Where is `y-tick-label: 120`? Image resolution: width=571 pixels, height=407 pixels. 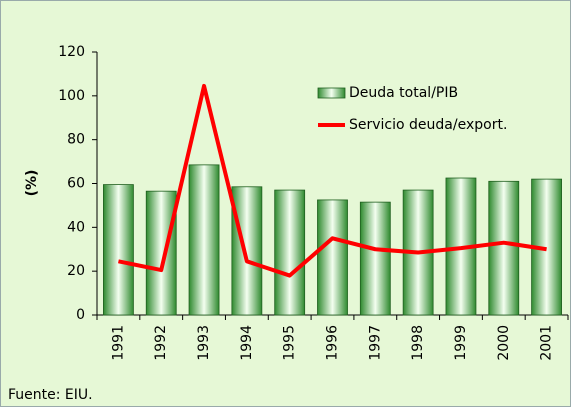
y-tick-label: 120 is located at coordinates (71, 52).